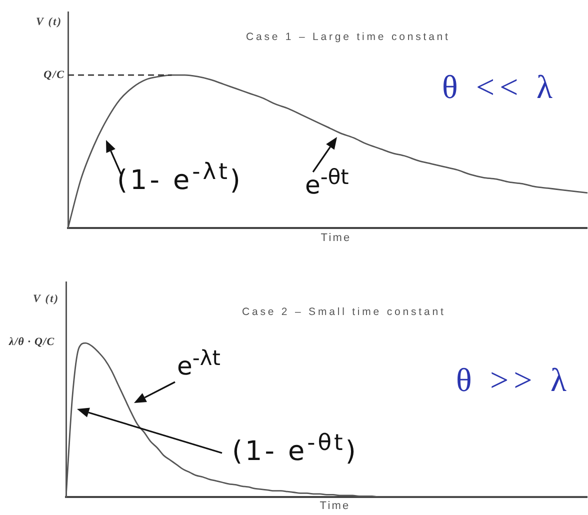 The image size is (588, 515). Describe the element at coordinates (54, 74) in the screenshot. I see `ref-line-label: Q/C` at that location.